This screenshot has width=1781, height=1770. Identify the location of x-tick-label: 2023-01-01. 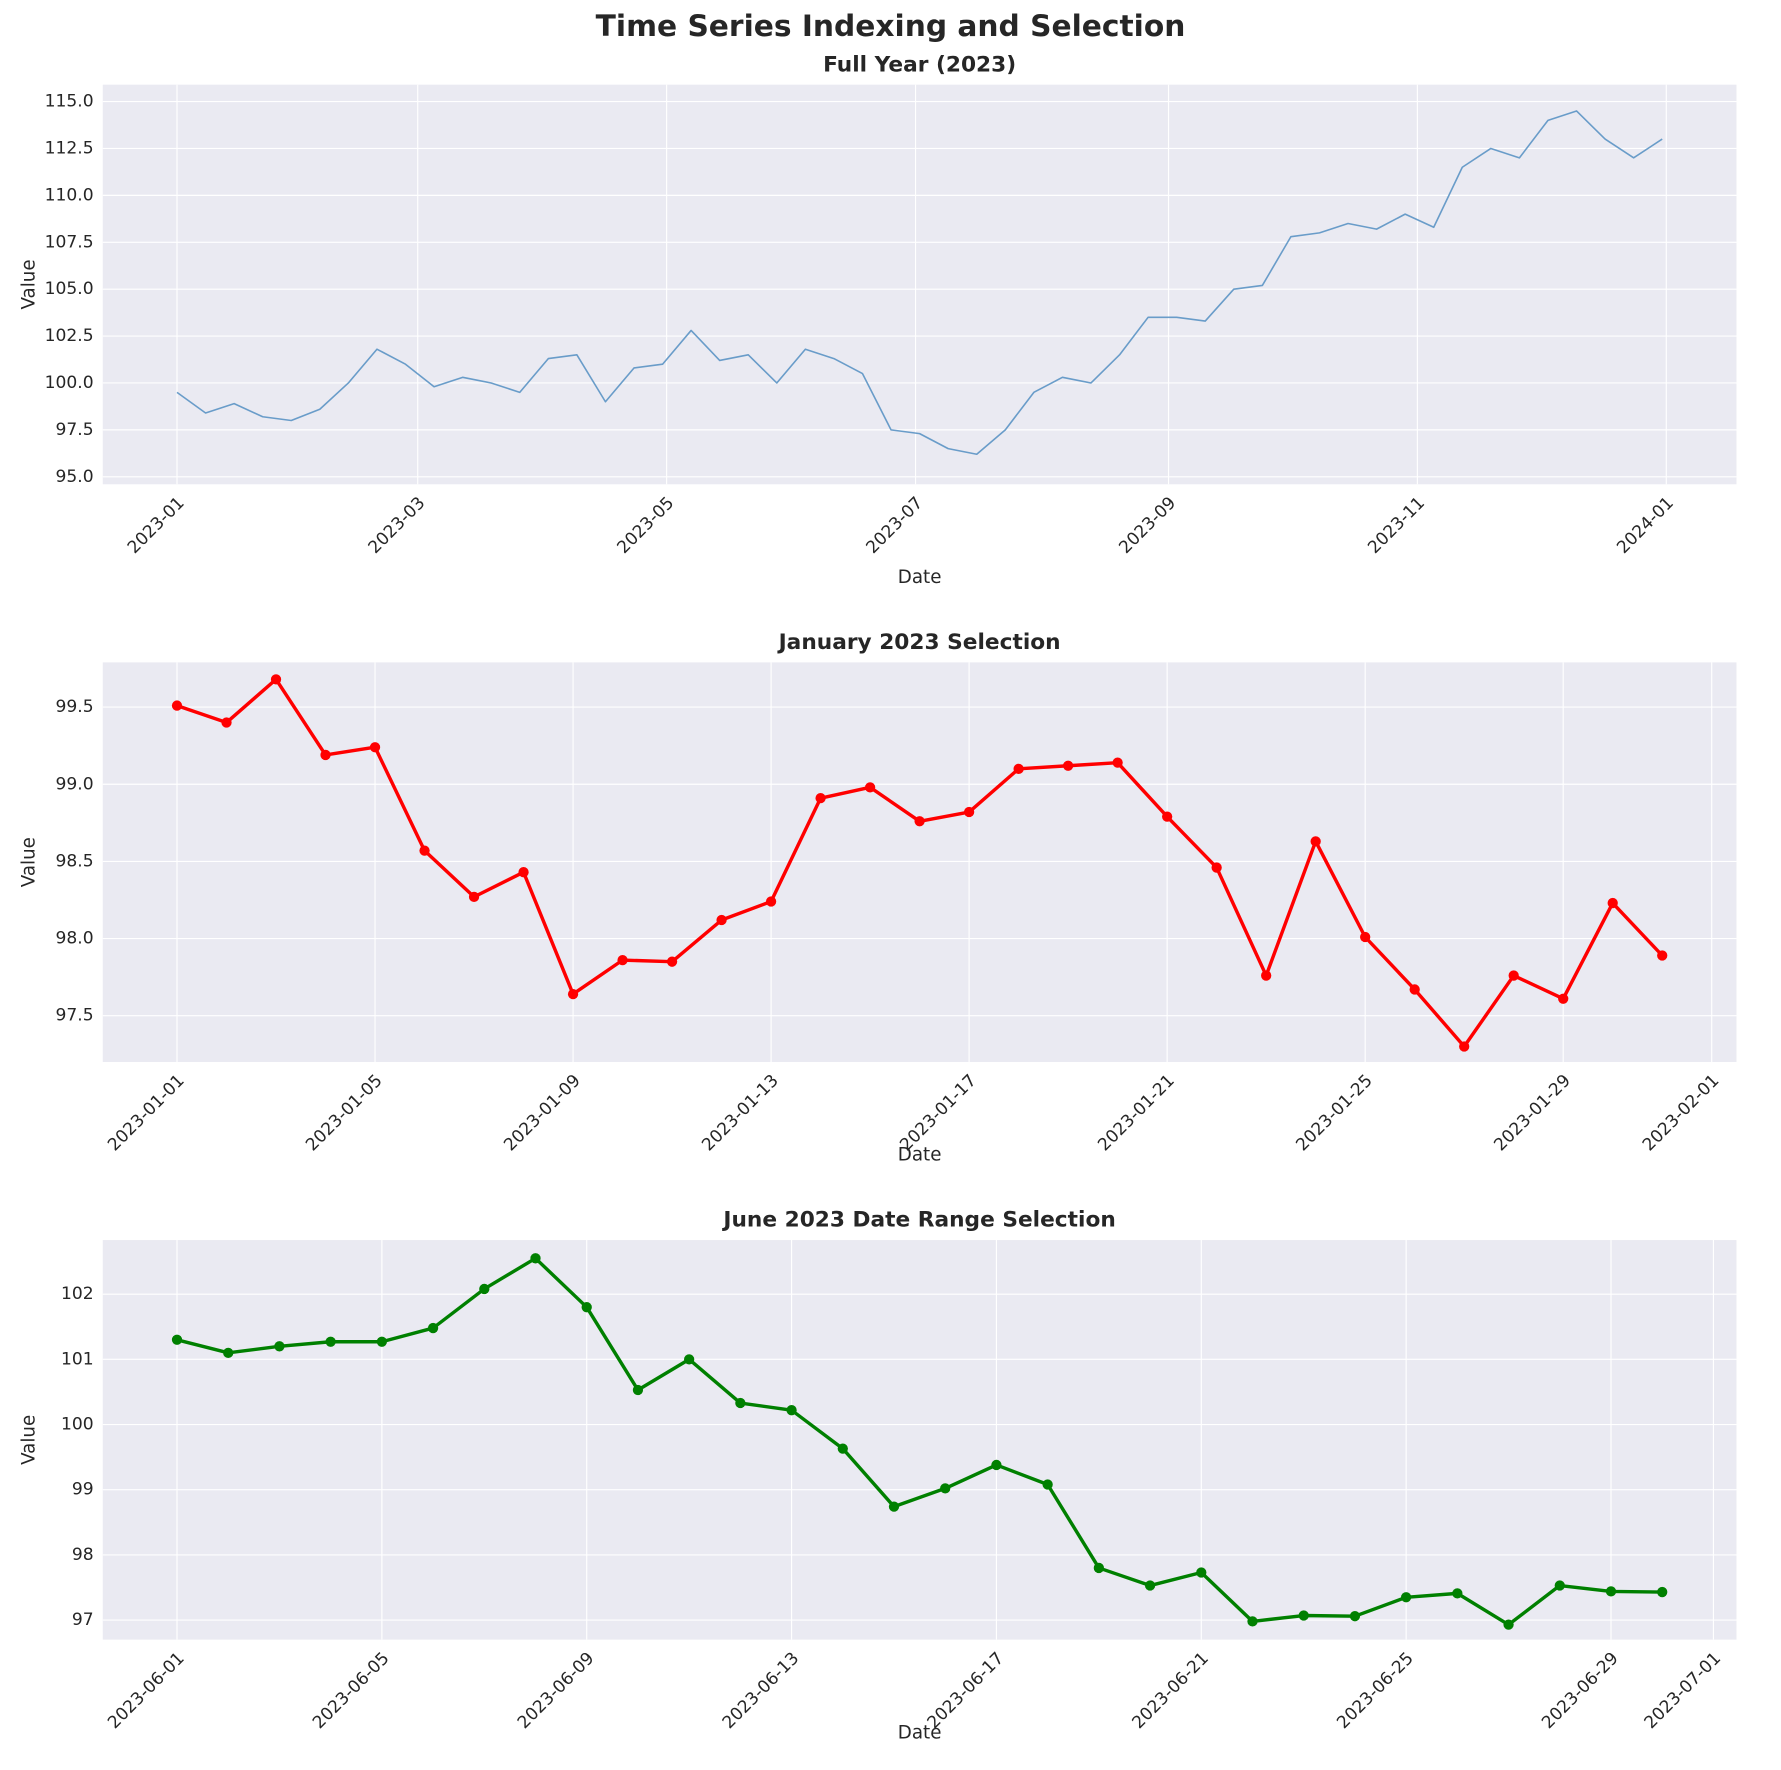
(146, 1113).